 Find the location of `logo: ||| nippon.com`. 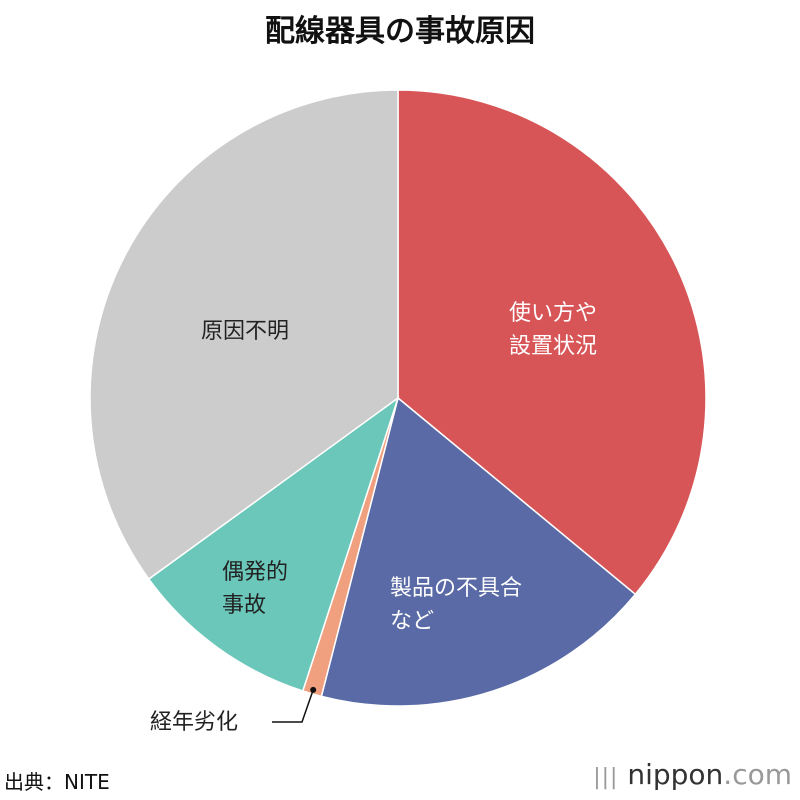

logo: ||| nippon.com is located at coordinates (692, 774).